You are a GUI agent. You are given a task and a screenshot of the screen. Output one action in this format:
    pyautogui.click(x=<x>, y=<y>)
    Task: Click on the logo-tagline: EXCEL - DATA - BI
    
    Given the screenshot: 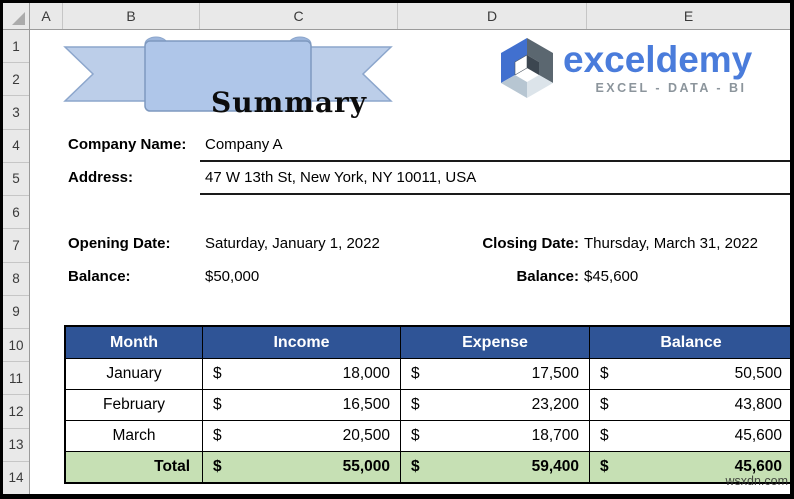 What is the action you would take?
    pyautogui.click(x=671, y=88)
    